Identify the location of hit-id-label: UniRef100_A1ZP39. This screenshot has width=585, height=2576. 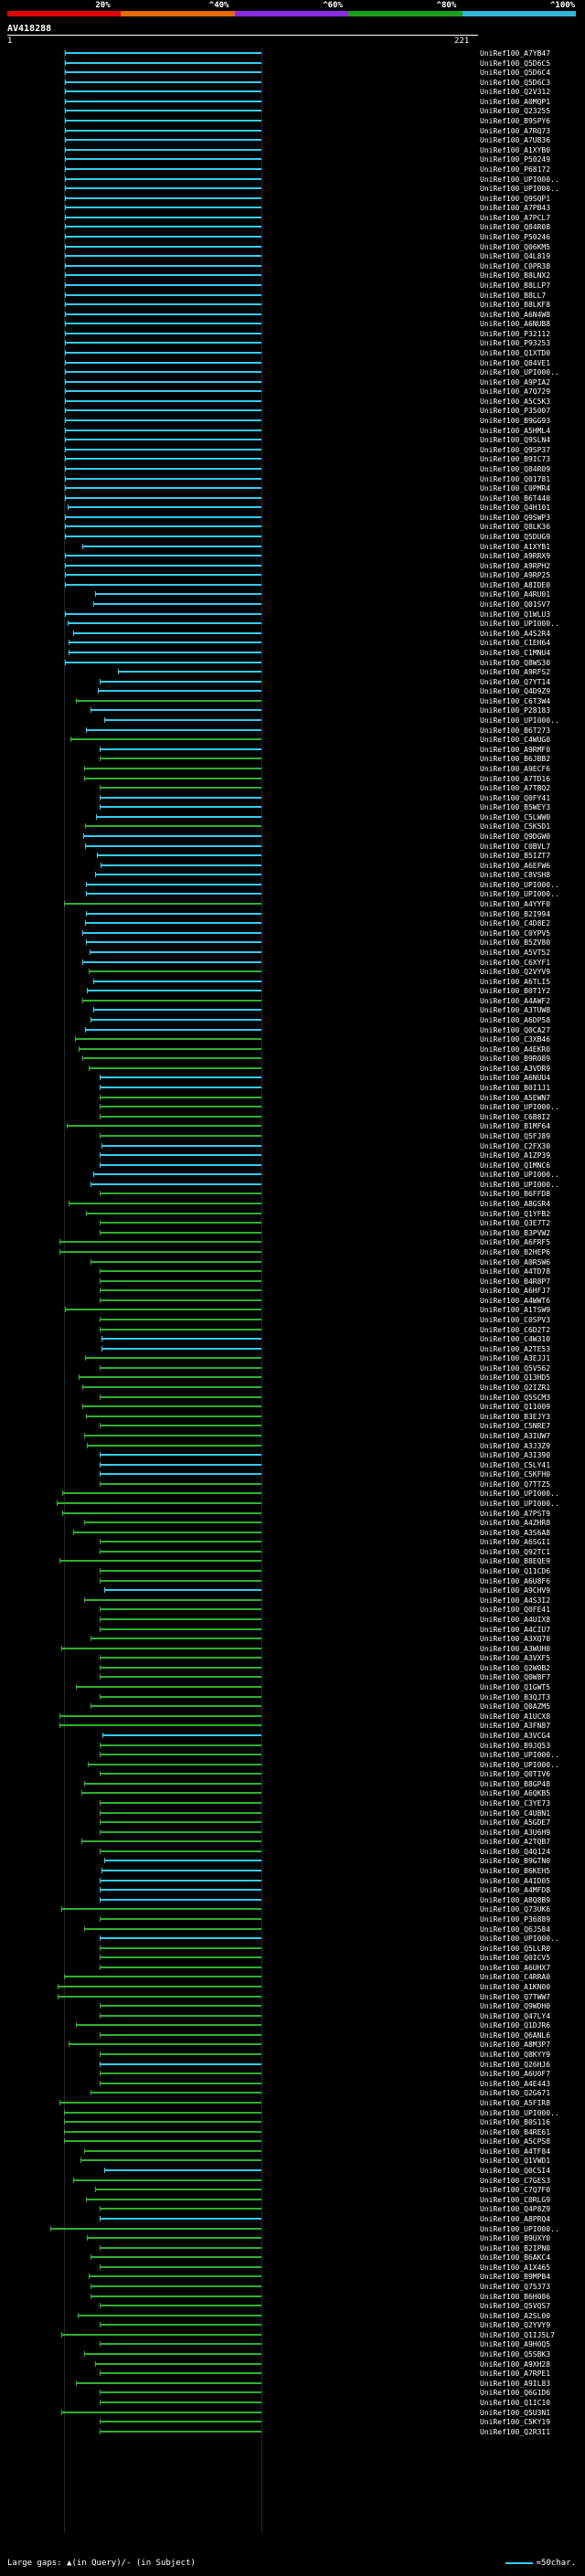
(515, 1156).